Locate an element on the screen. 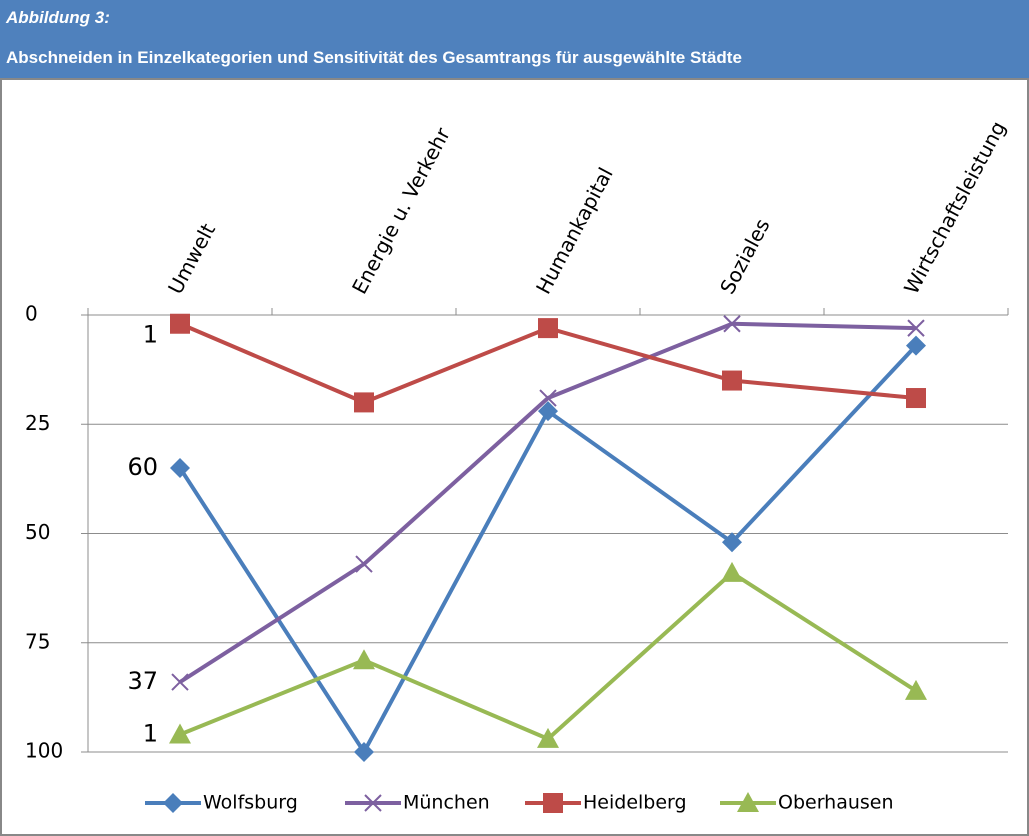 The height and width of the screenshot is (836, 1029). legend-label: Oberhausen is located at coordinates (836, 803).